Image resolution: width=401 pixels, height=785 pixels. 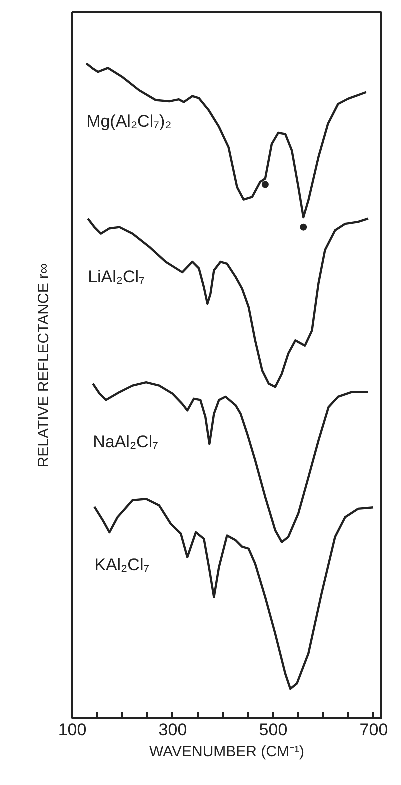 I want to click on series-label: LiAl₂Cl₇, so click(x=117, y=276).